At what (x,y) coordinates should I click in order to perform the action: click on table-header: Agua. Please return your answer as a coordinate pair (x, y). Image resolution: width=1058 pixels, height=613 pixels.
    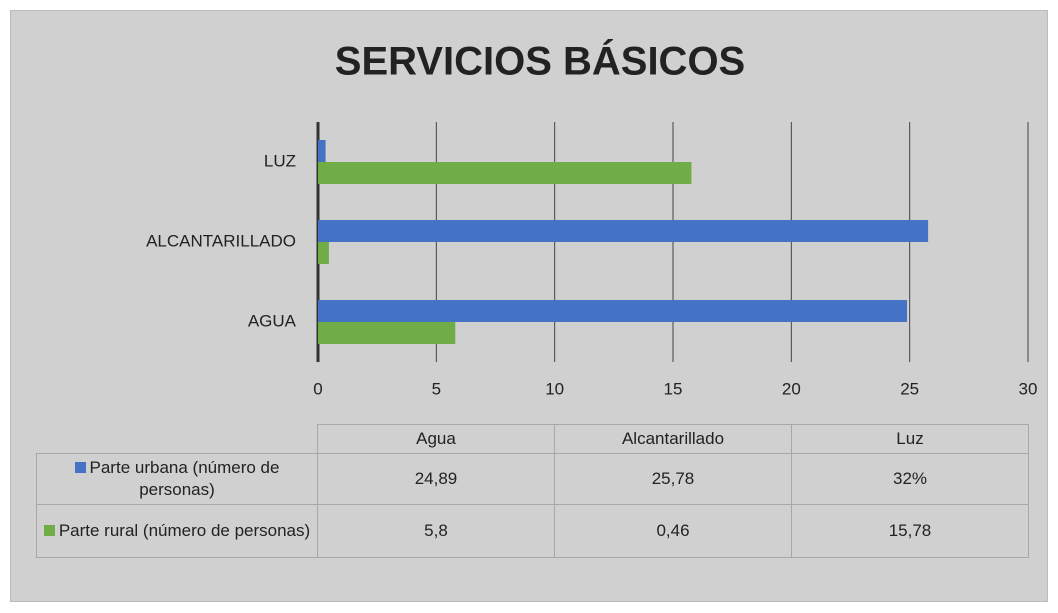
    Looking at the image, I should click on (436, 439).